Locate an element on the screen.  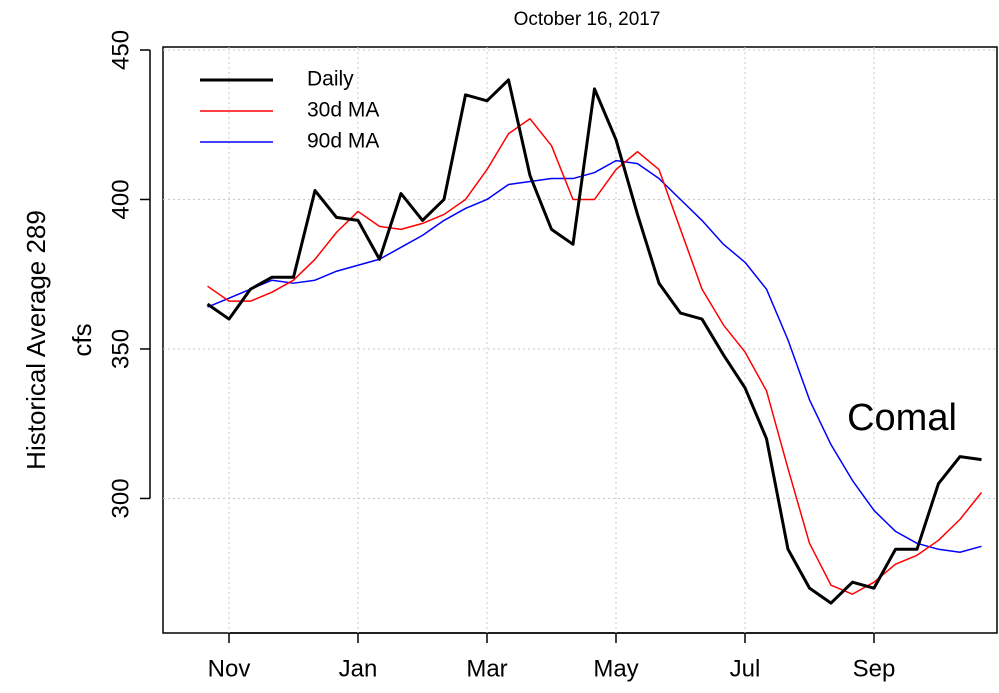
y-tick-label: 350 is located at coordinates (120, 349).